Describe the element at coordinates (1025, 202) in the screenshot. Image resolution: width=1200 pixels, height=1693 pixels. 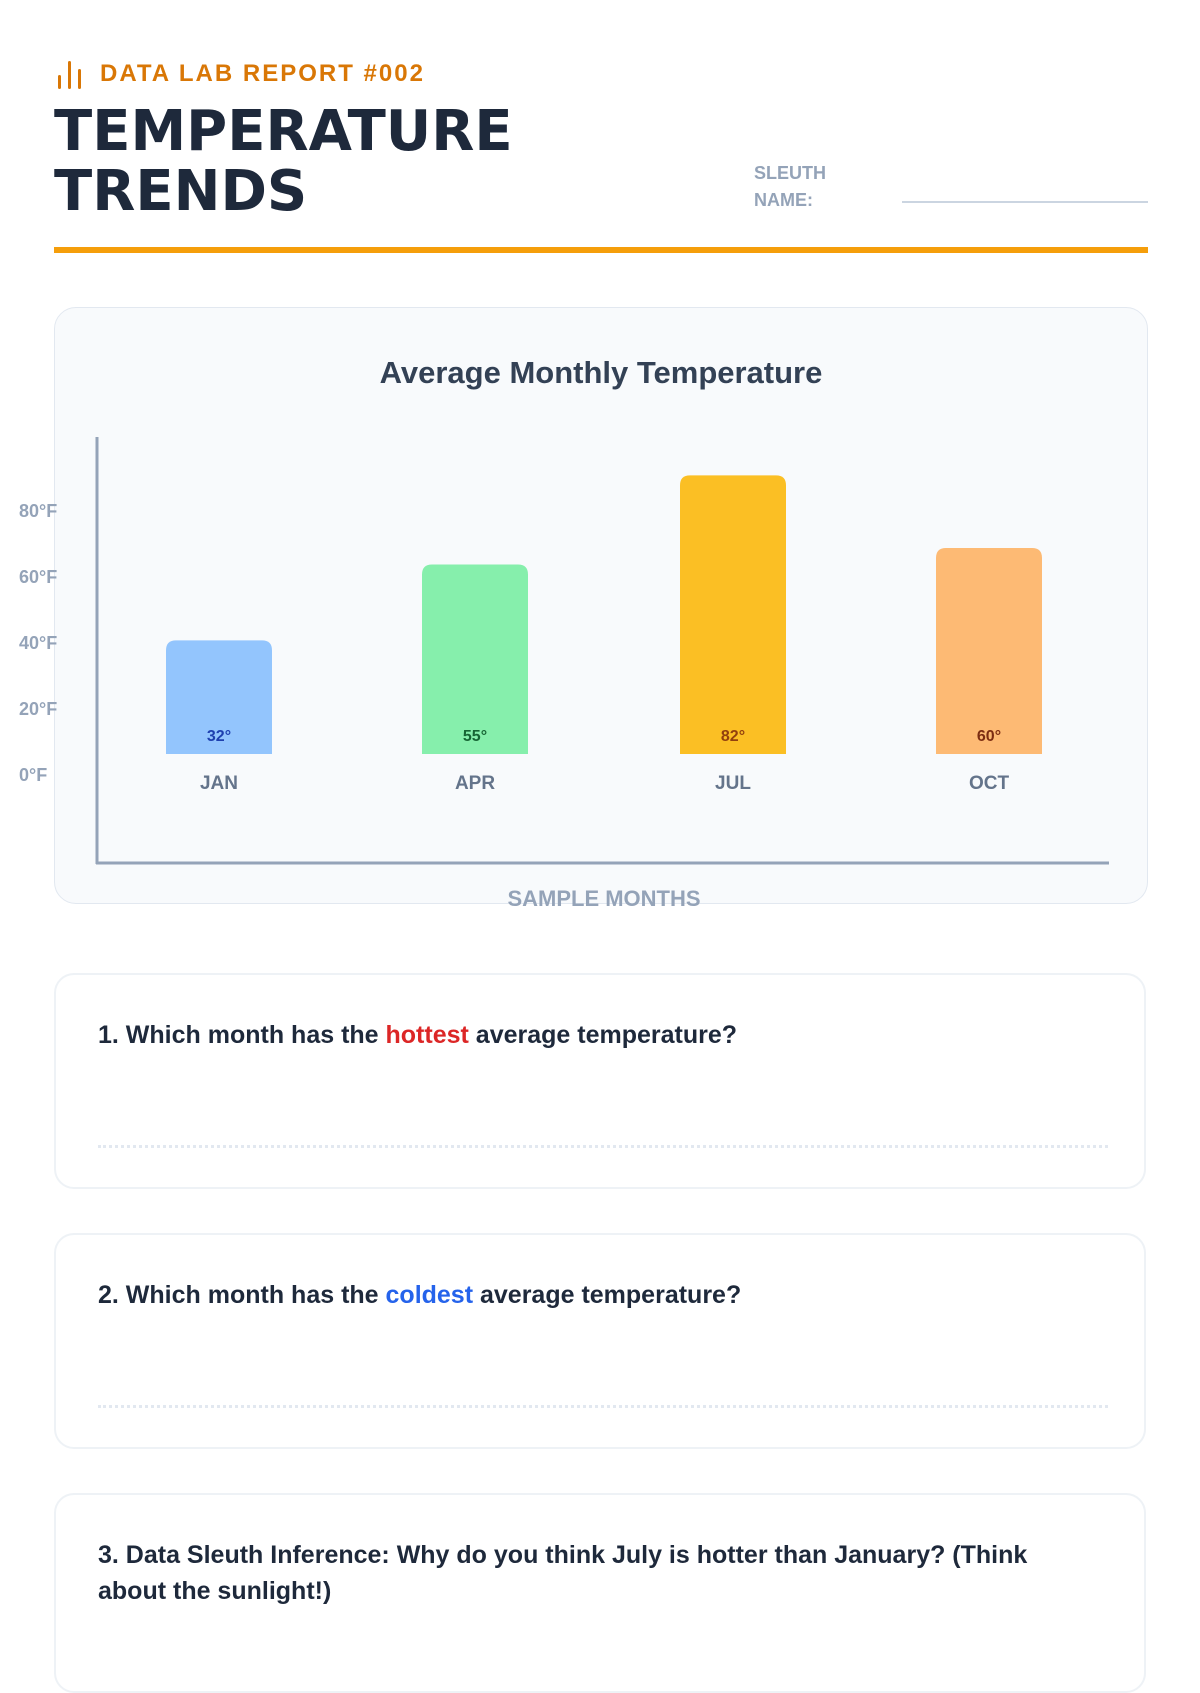
I see `sleuth-name-input-line` at that location.